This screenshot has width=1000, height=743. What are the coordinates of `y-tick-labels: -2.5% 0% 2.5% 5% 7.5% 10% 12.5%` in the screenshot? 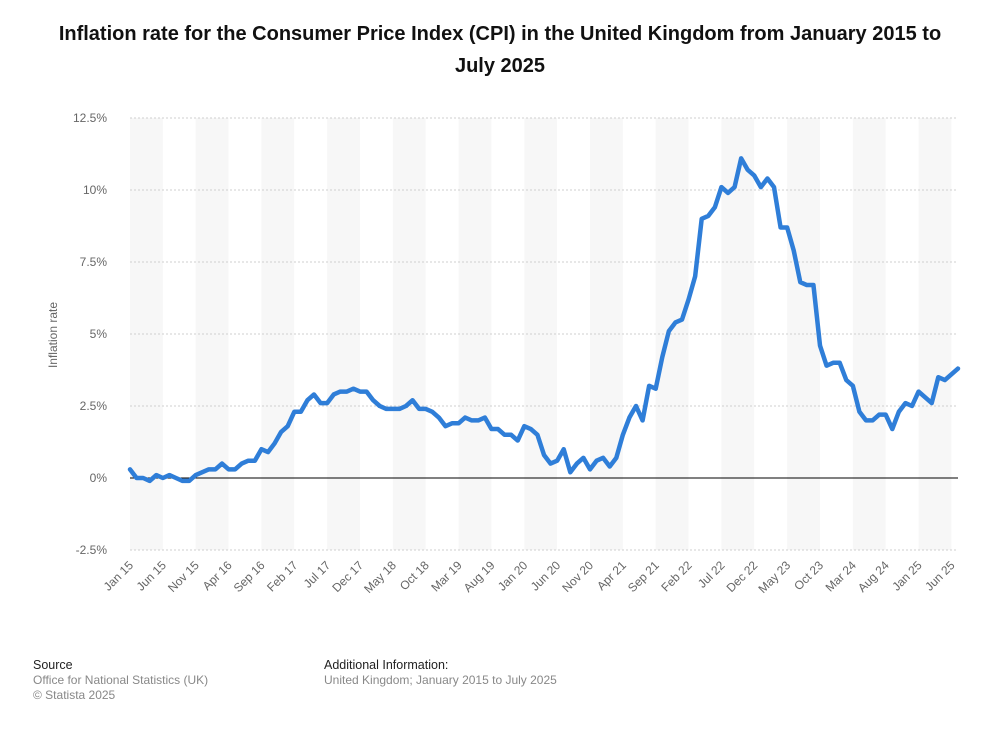 It's located at (90, 334).